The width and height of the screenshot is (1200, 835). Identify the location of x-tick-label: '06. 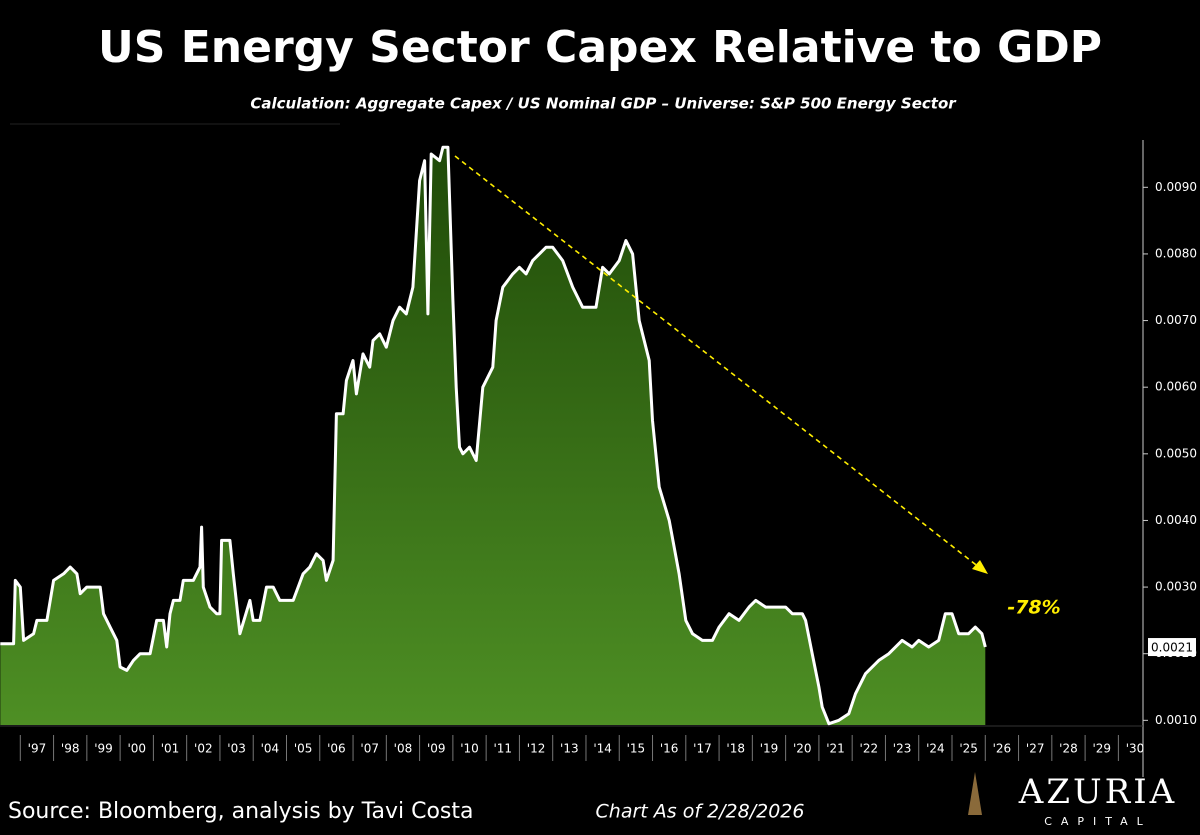
(336, 749).